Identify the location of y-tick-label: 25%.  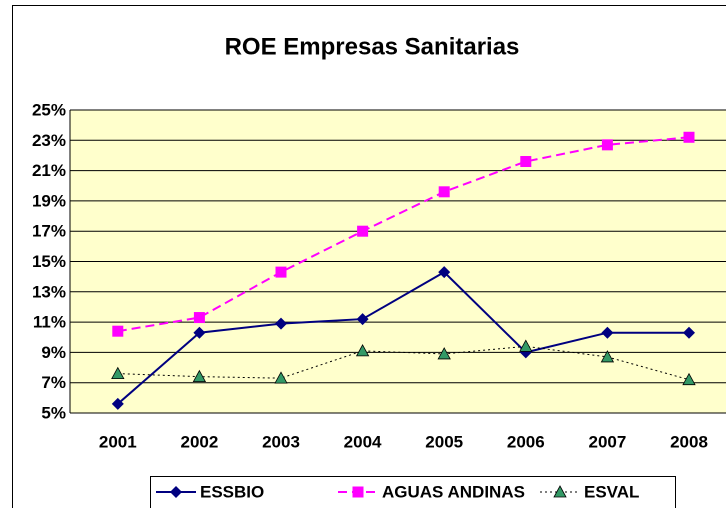
(49, 109).